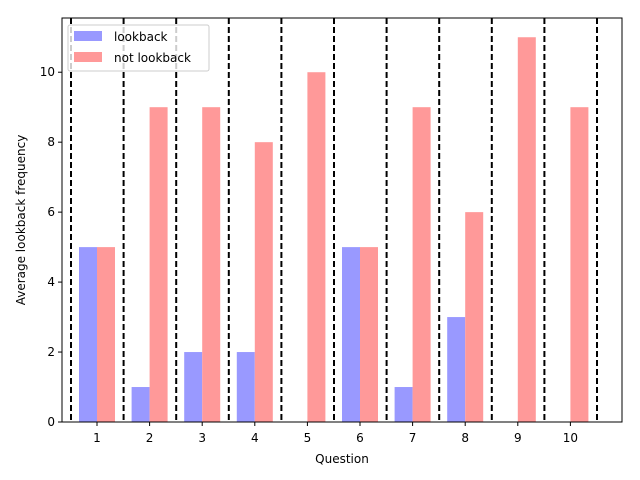 This screenshot has height=480, width=640. Describe the element at coordinates (150, 438) in the screenshot. I see `x-tick-label: 2` at that location.